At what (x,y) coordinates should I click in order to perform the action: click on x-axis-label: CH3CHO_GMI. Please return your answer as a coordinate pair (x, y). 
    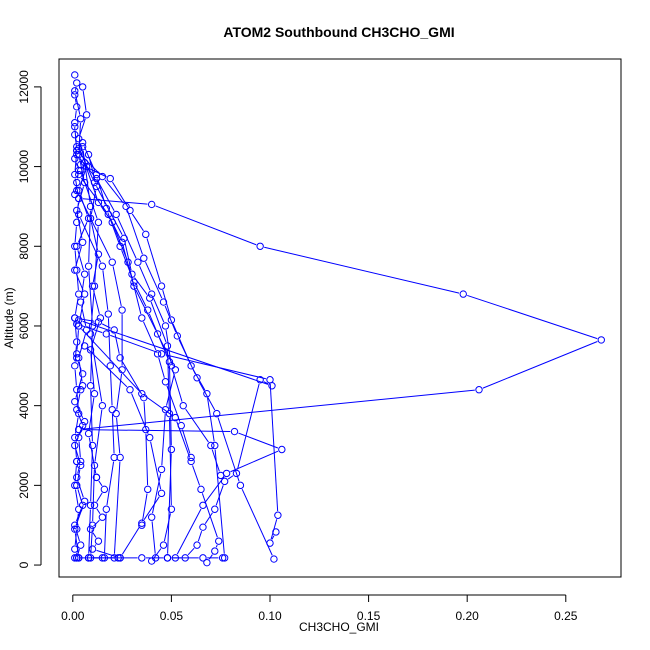
    Looking at the image, I should click on (339, 627).